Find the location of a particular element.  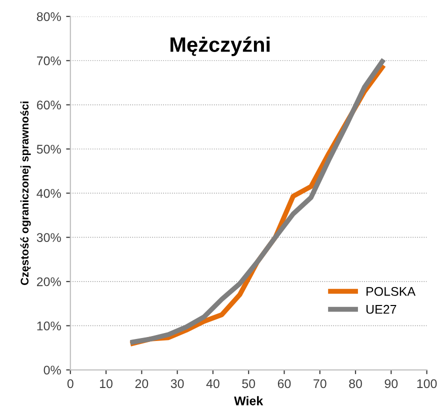

y-tick-label: 50% is located at coordinates (48, 149).